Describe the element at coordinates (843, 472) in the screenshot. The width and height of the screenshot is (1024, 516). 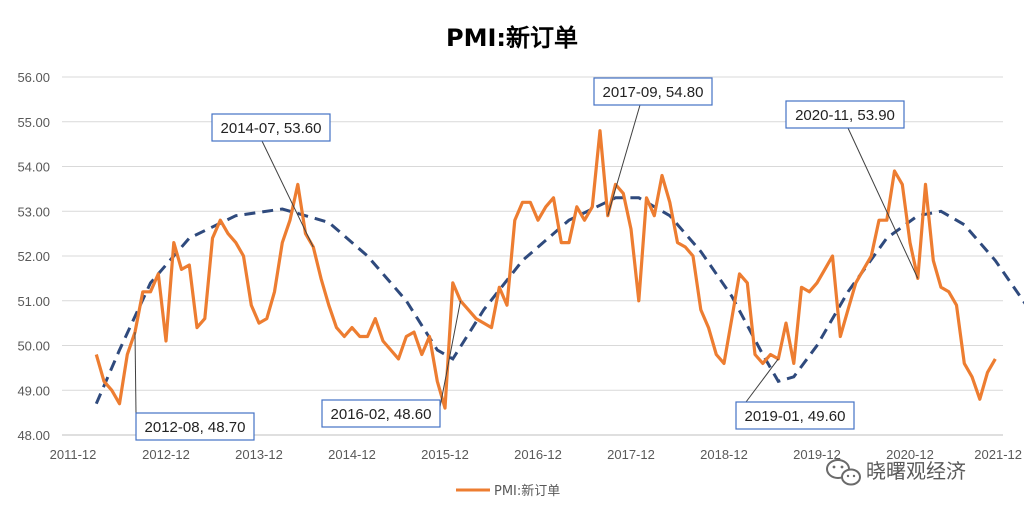
I see `wechat-icon` at that location.